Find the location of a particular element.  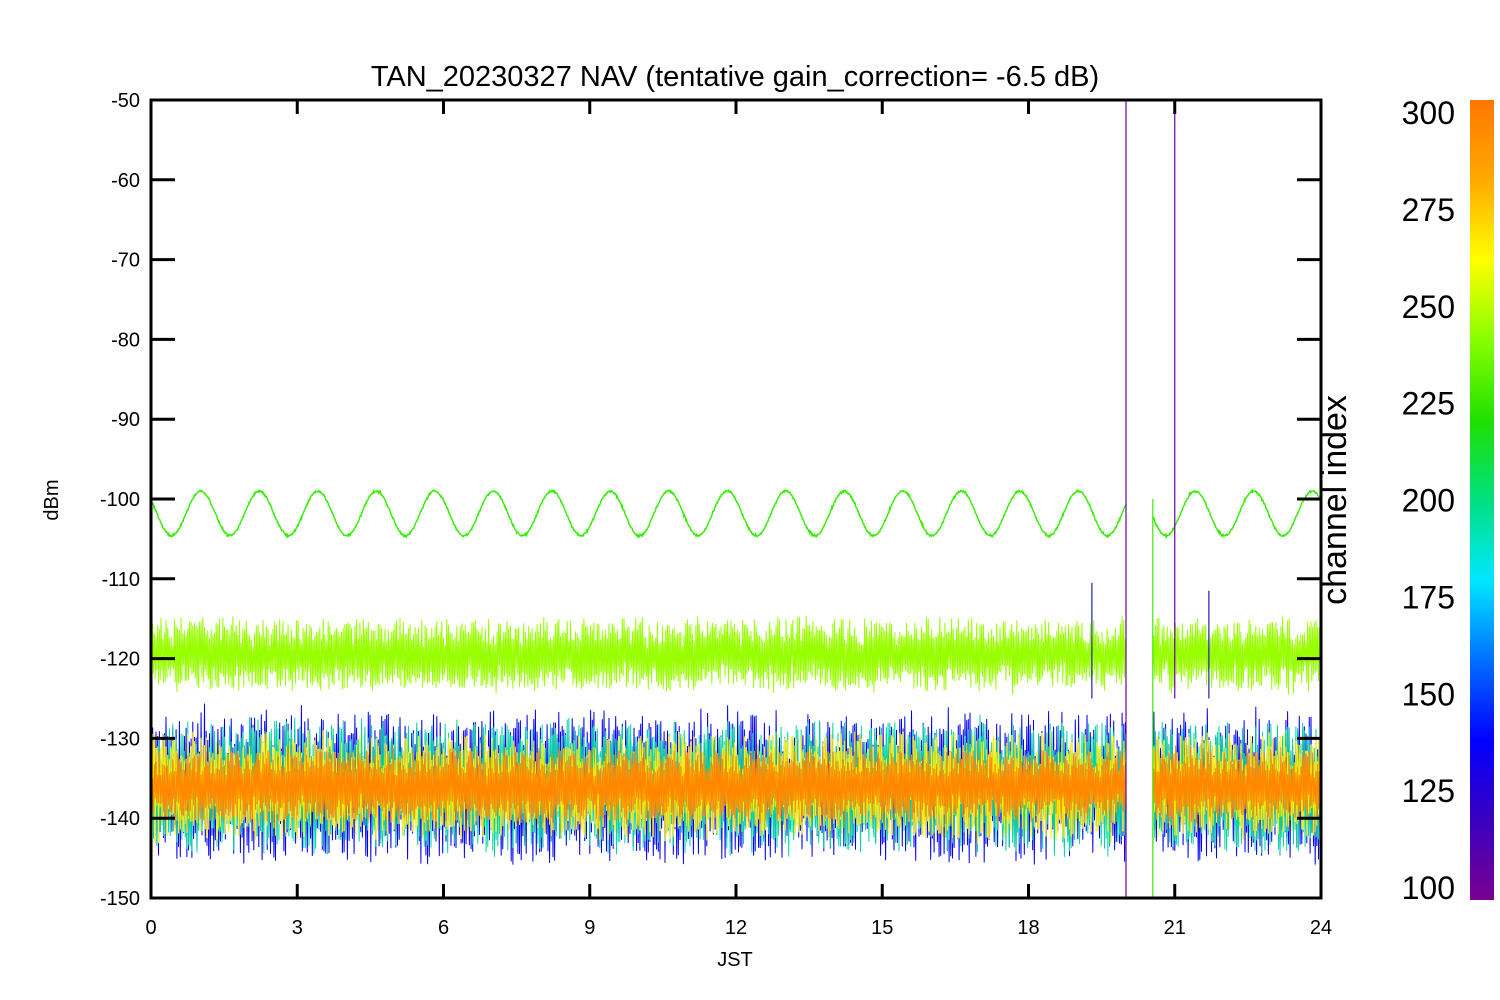

x-tick-label: 24 is located at coordinates (1321, 928).